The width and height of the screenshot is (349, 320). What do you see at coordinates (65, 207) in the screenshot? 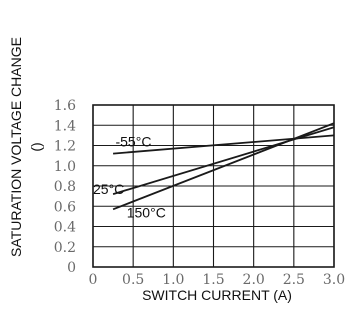
I see `y-tick-label: 0.6` at bounding box center [65, 207].